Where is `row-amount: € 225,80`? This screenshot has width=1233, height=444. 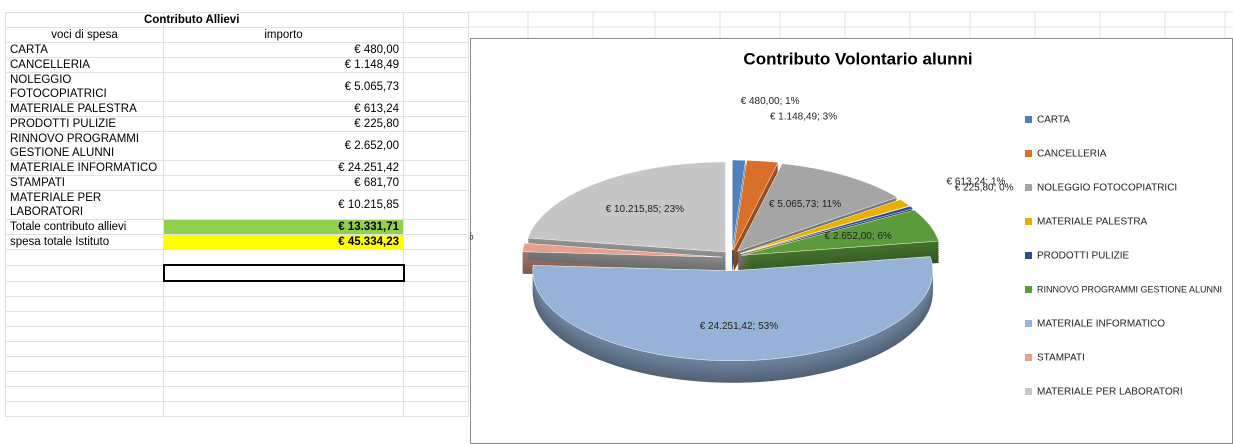 row-amount: € 225,80 is located at coordinates (283, 124).